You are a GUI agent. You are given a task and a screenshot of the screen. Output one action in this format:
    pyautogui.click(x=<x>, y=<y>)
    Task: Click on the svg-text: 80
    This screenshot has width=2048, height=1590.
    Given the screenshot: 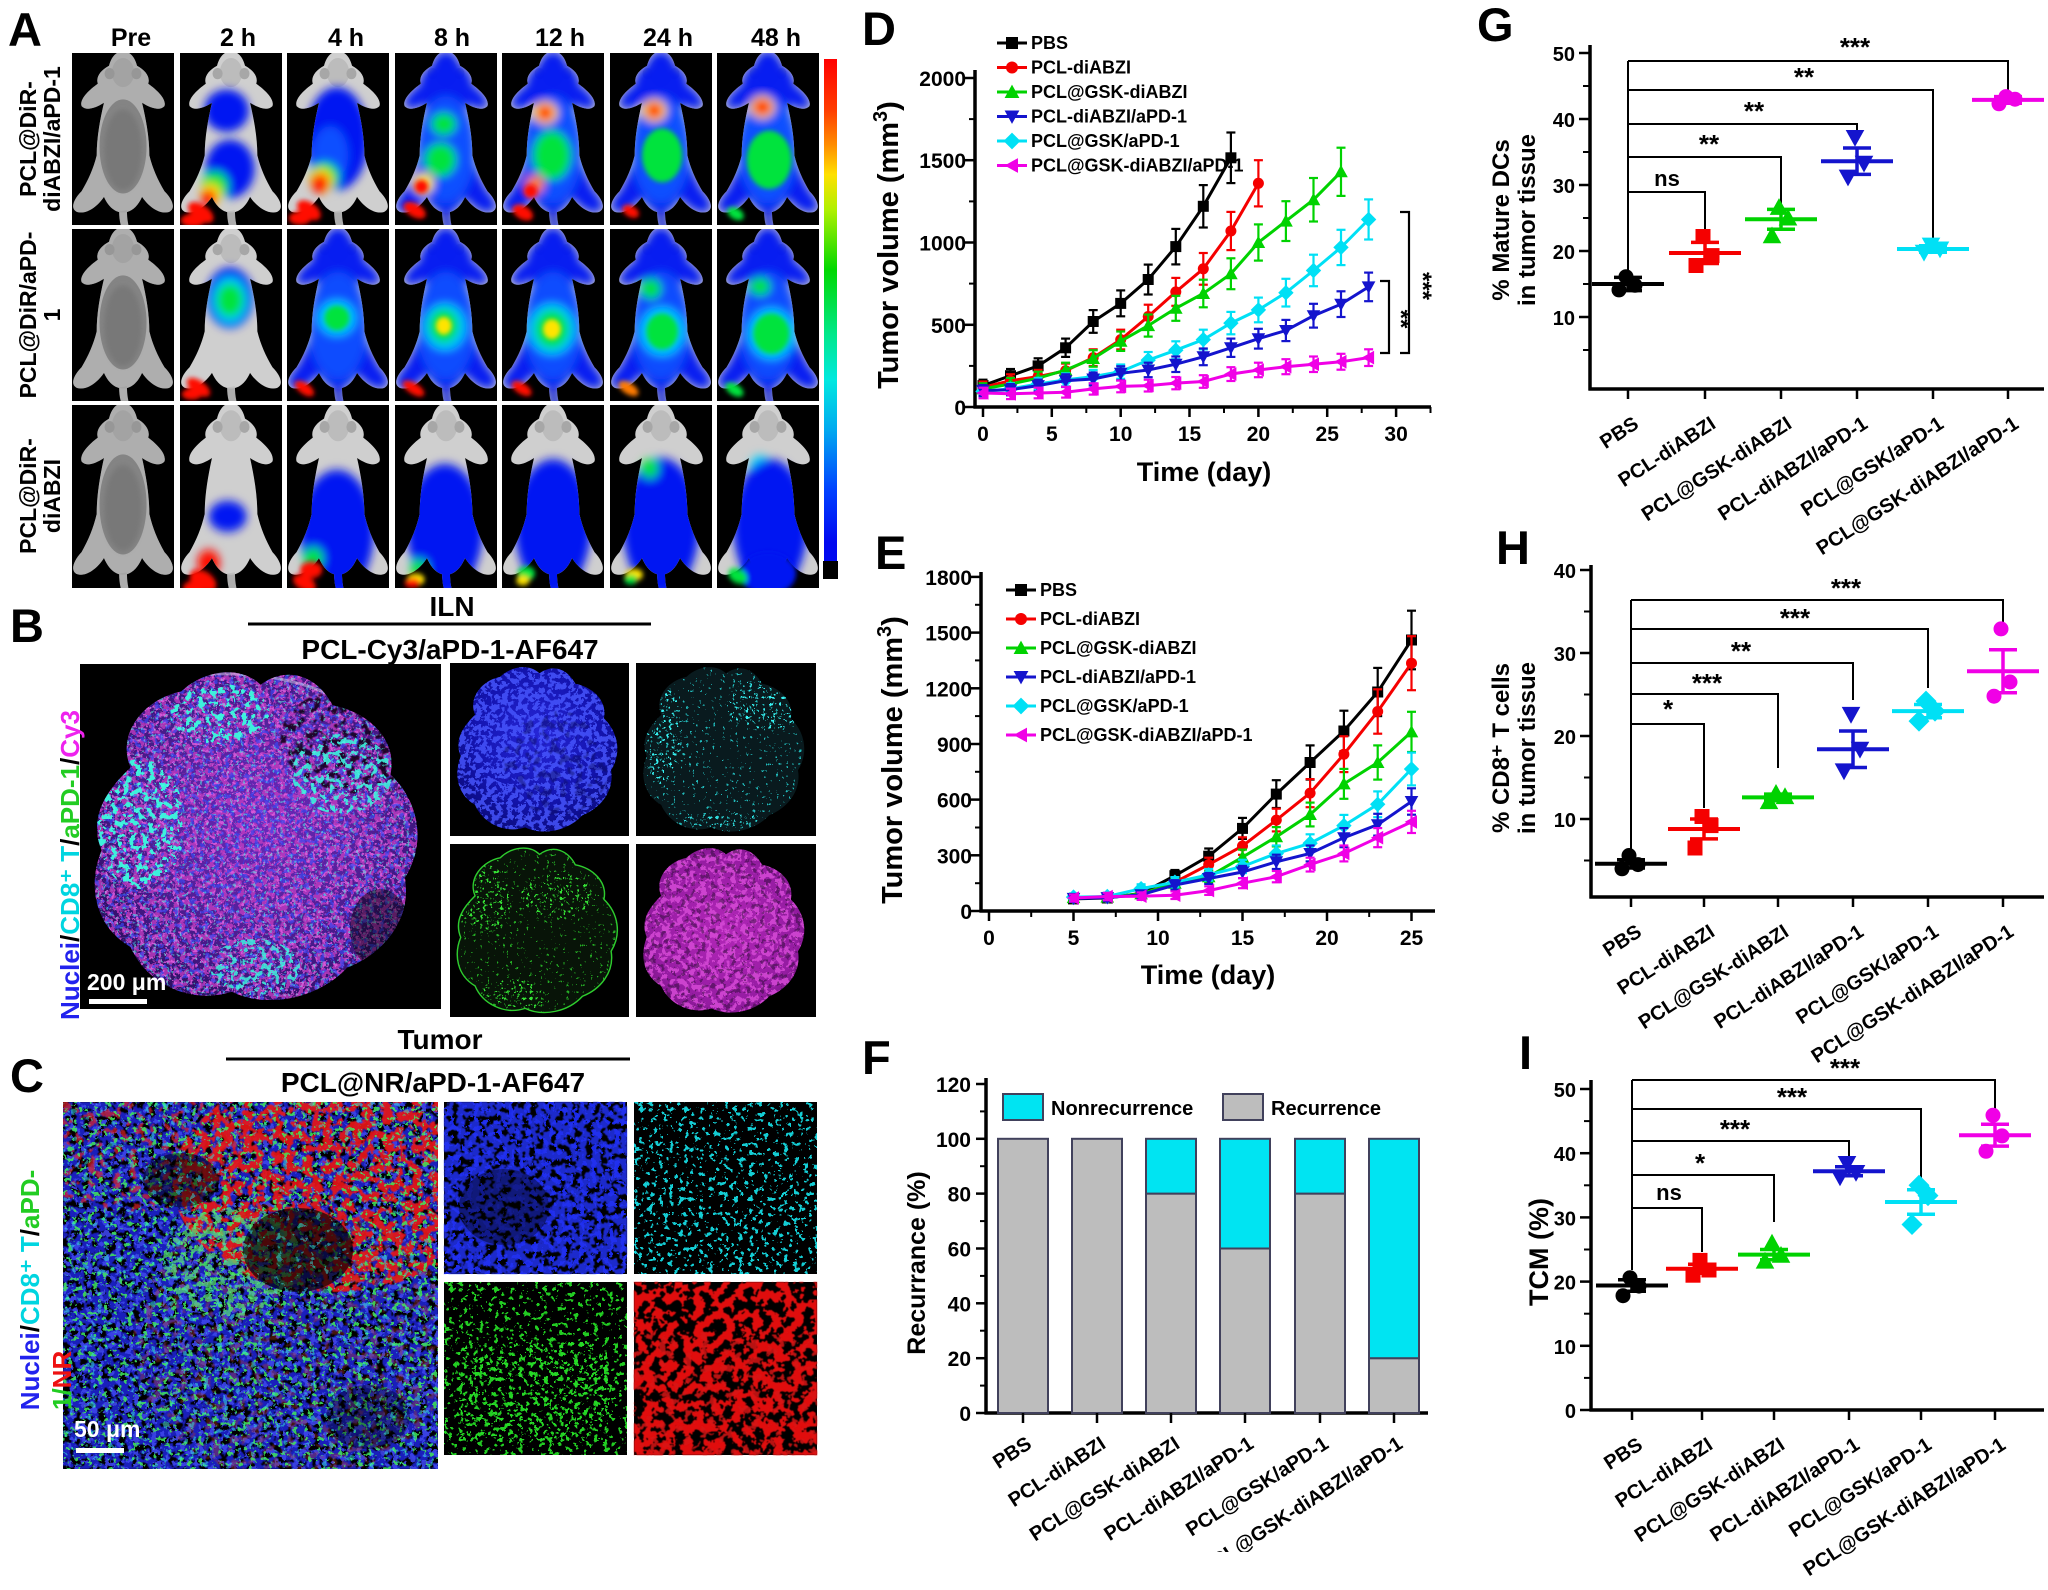 What is the action you would take?
    pyautogui.click(x=959, y=1195)
    